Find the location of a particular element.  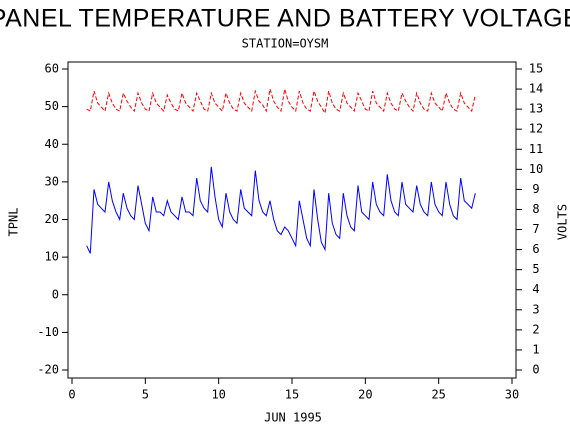

chart-subtitle: STATION=OYSM is located at coordinates (285, 44).